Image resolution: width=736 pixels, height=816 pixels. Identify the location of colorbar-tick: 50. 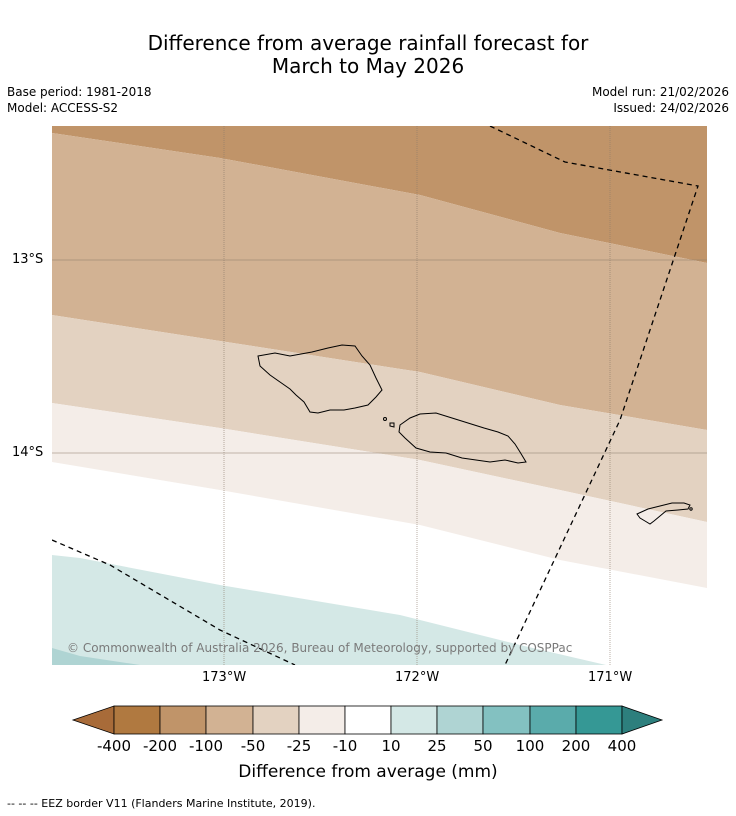
(483, 746).